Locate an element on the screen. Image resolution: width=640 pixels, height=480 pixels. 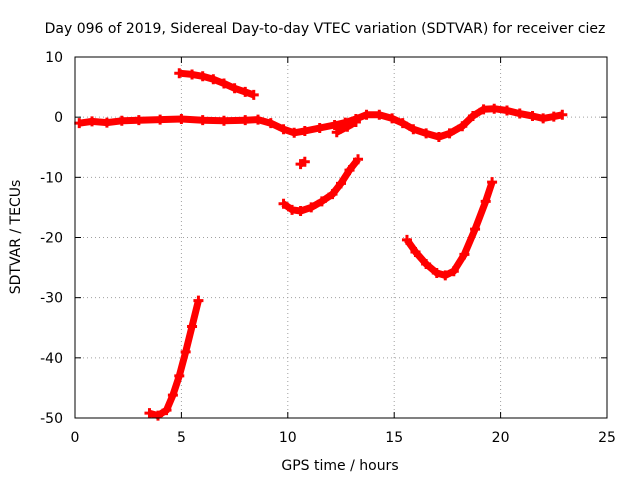
series-main-trace is located at coordinates (321, 123).